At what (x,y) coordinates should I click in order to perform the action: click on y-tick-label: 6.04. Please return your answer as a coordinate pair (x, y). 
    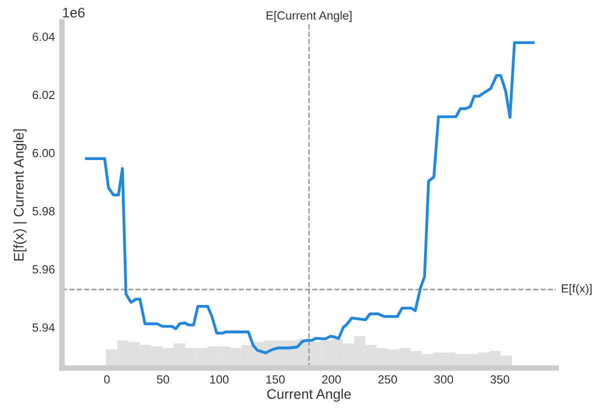
    Looking at the image, I should click on (43, 36).